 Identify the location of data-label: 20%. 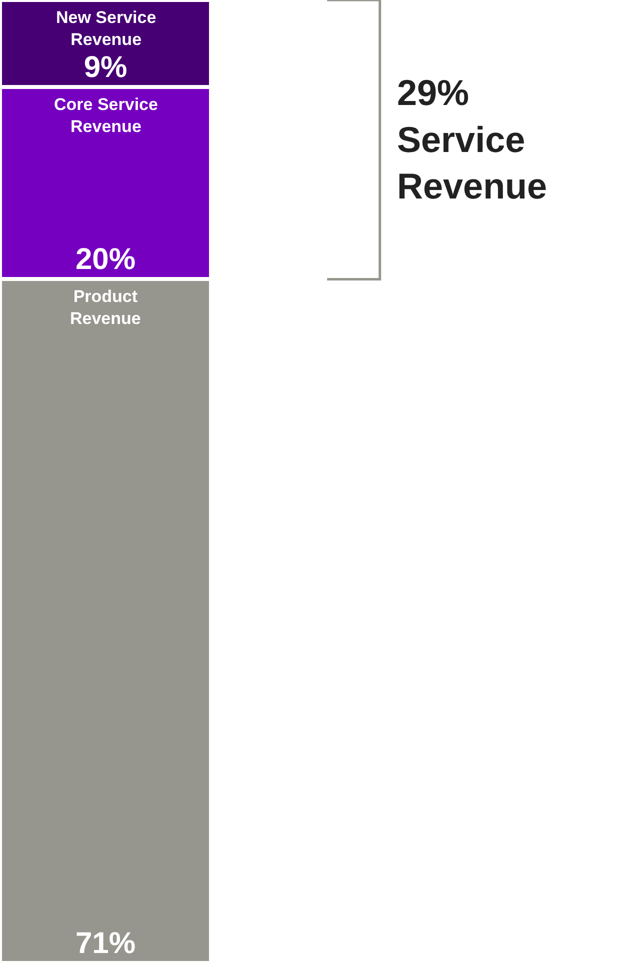
(105, 259).